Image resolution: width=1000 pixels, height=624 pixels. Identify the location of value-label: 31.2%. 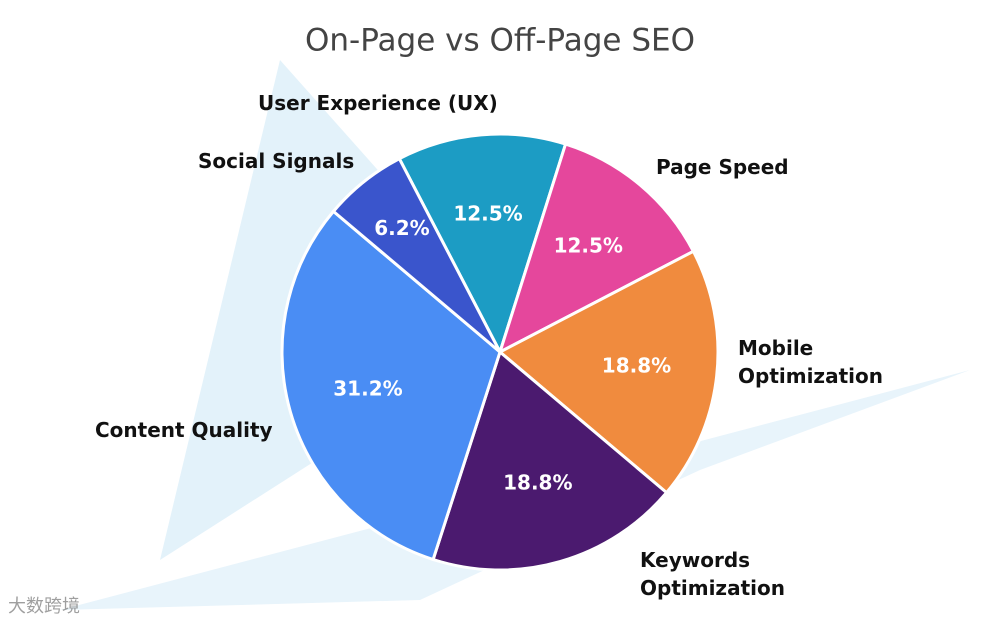
(367, 388).